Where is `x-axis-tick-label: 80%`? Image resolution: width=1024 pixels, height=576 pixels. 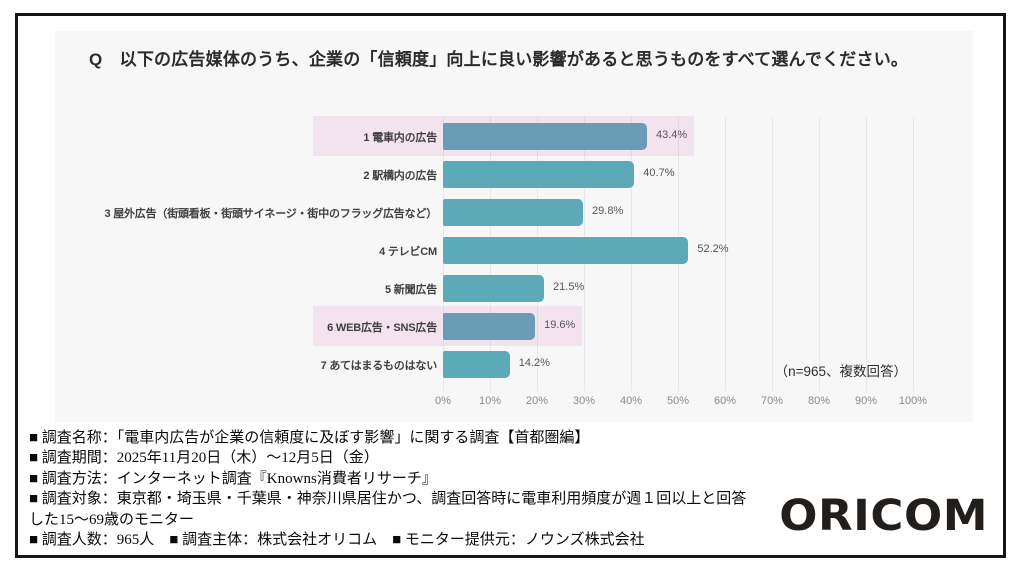
x-axis-tick-label: 80% is located at coordinates (819, 401).